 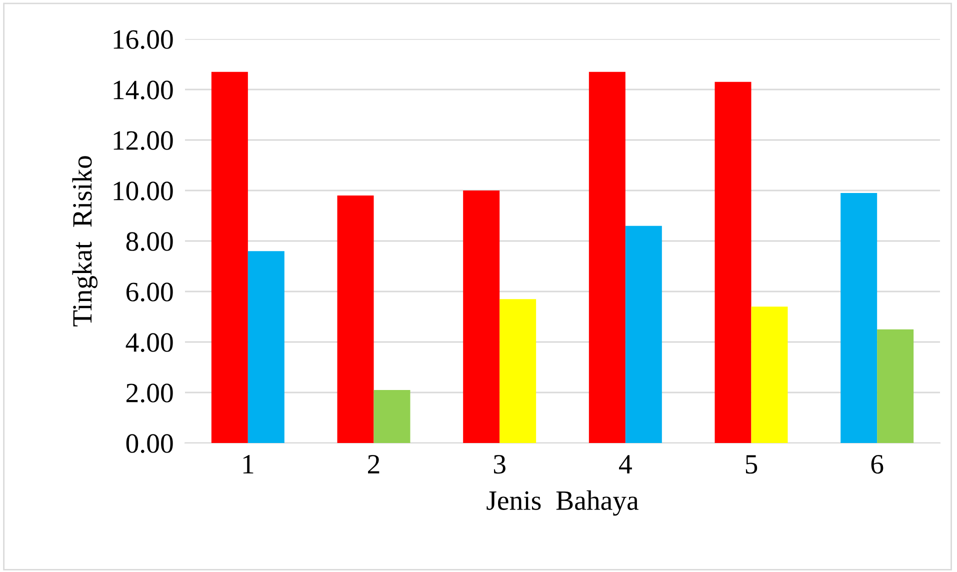 What do you see at coordinates (752, 464) in the screenshot?
I see `x-tick-label: 5` at bounding box center [752, 464].